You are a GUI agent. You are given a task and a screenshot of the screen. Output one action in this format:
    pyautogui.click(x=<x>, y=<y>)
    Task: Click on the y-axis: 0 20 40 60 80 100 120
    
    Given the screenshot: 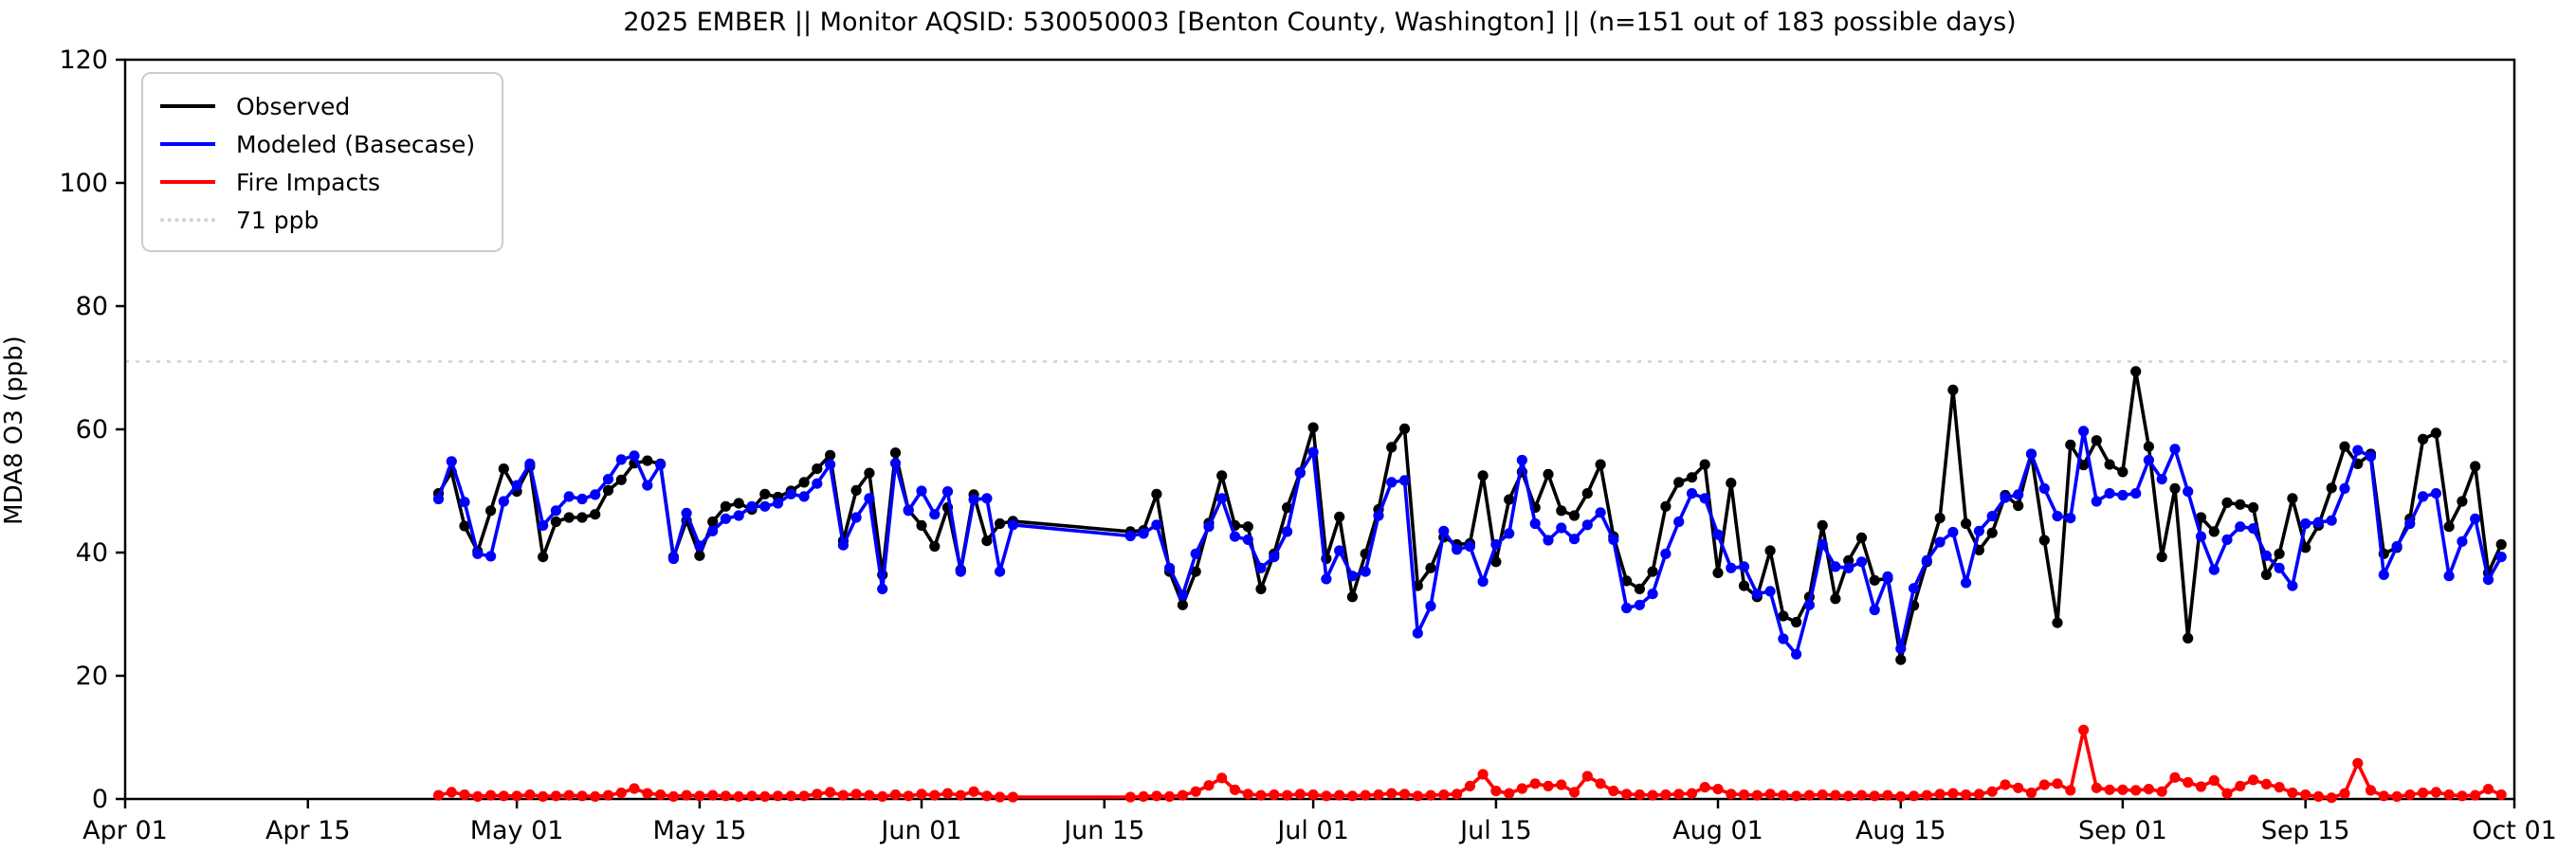 What is the action you would take?
    pyautogui.click(x=92, y=429)
    